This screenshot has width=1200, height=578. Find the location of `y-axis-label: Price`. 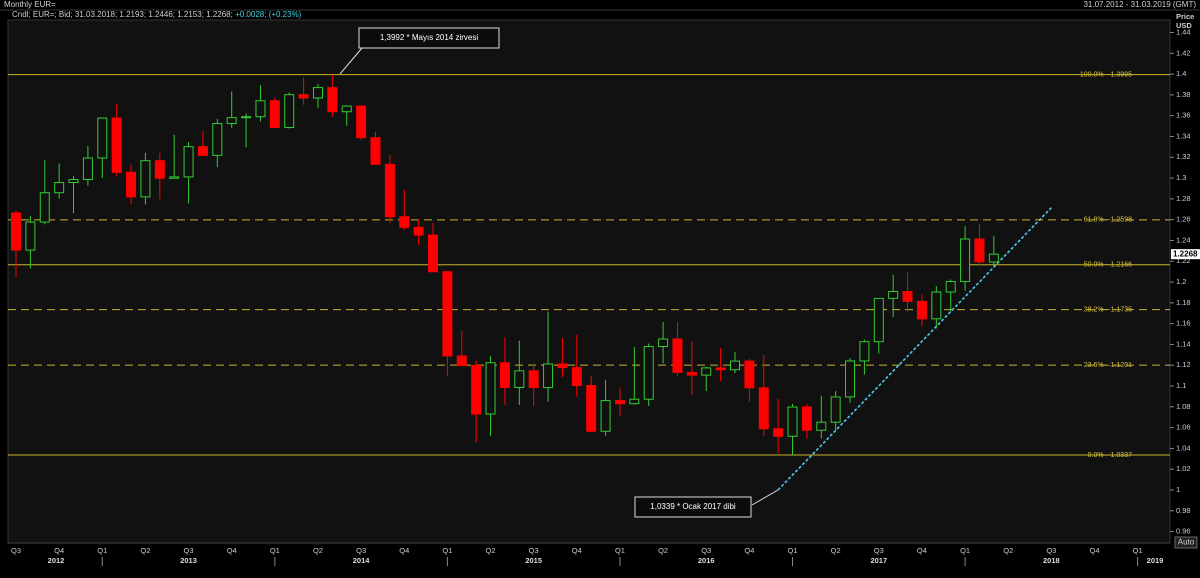

y-axis-label: Price is located at coordinates (1185, 16).